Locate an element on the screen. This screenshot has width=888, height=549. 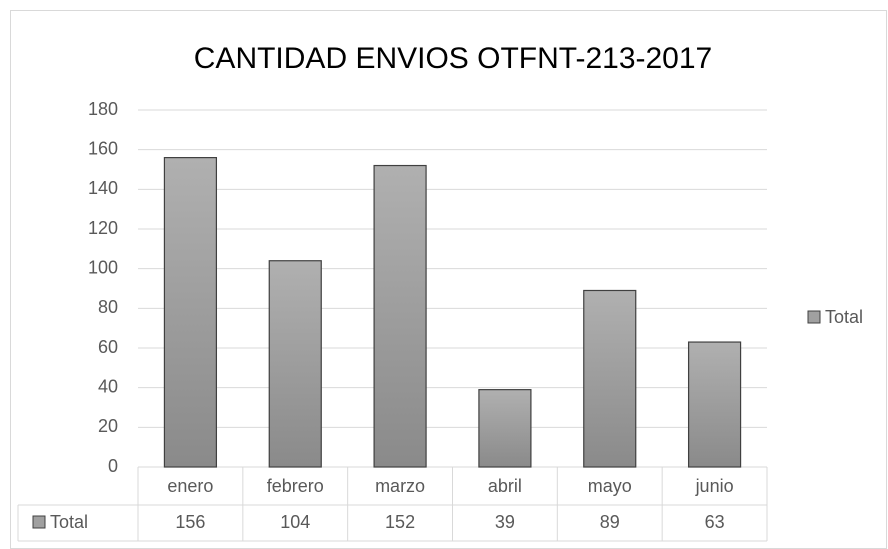
y-tick-label: 0 is located at coordinates (113, 466).